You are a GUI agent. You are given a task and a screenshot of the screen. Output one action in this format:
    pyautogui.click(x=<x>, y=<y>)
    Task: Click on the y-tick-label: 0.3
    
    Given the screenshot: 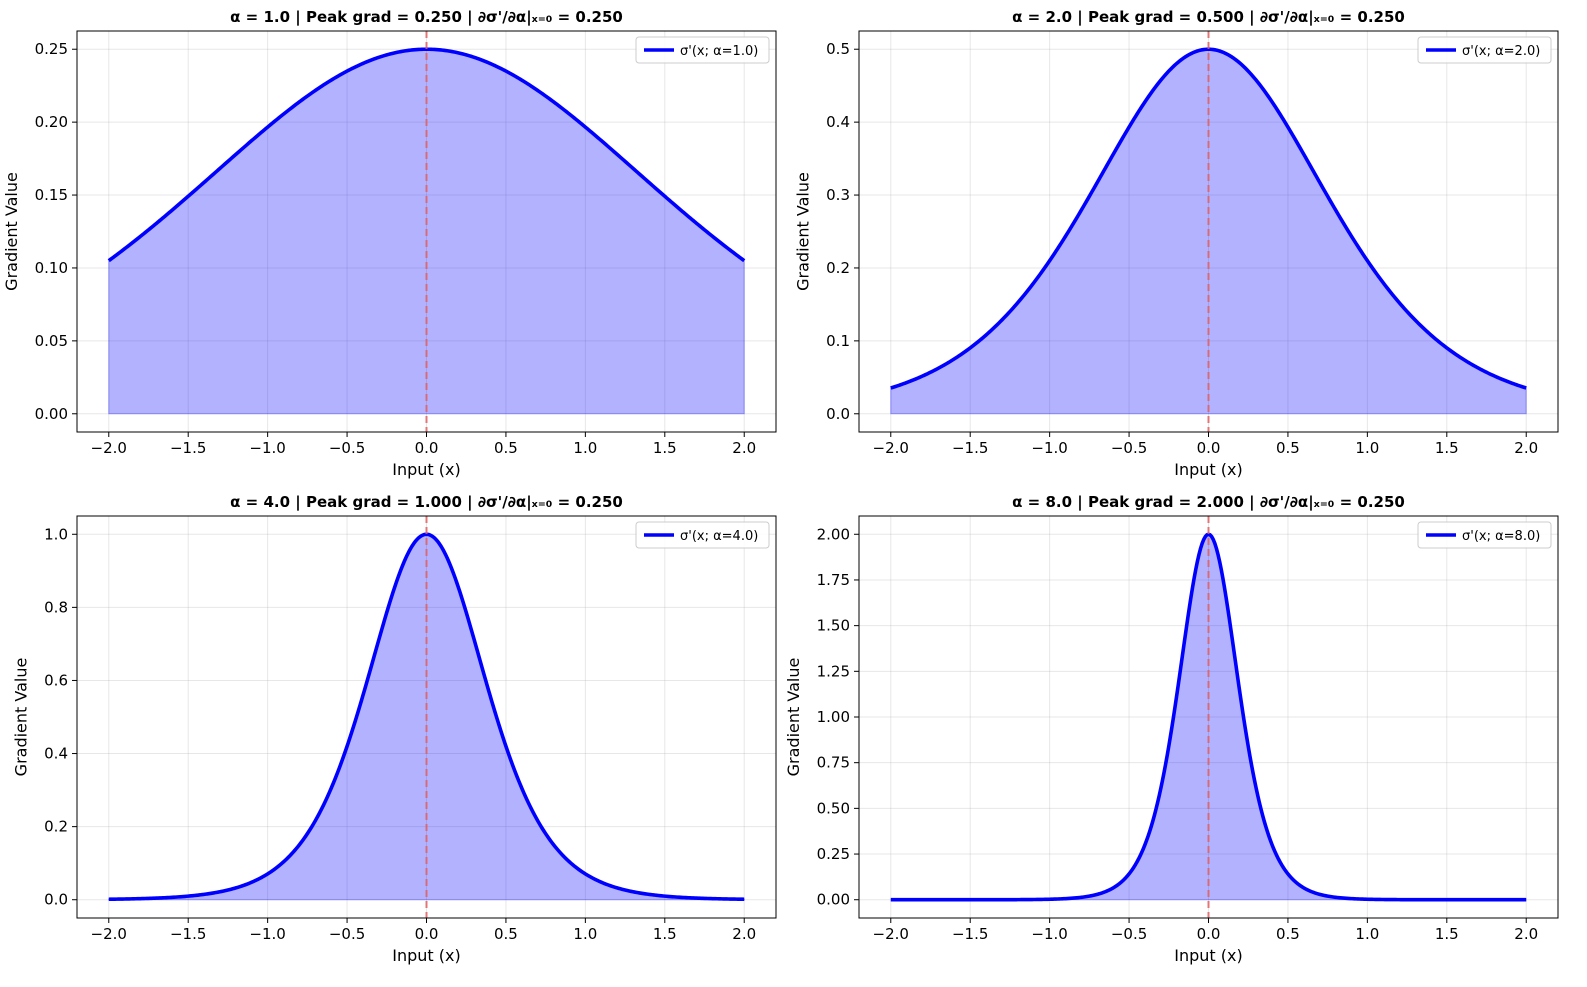 What is the action you would take?
    pyautogui.click(x=838, y=195)
    